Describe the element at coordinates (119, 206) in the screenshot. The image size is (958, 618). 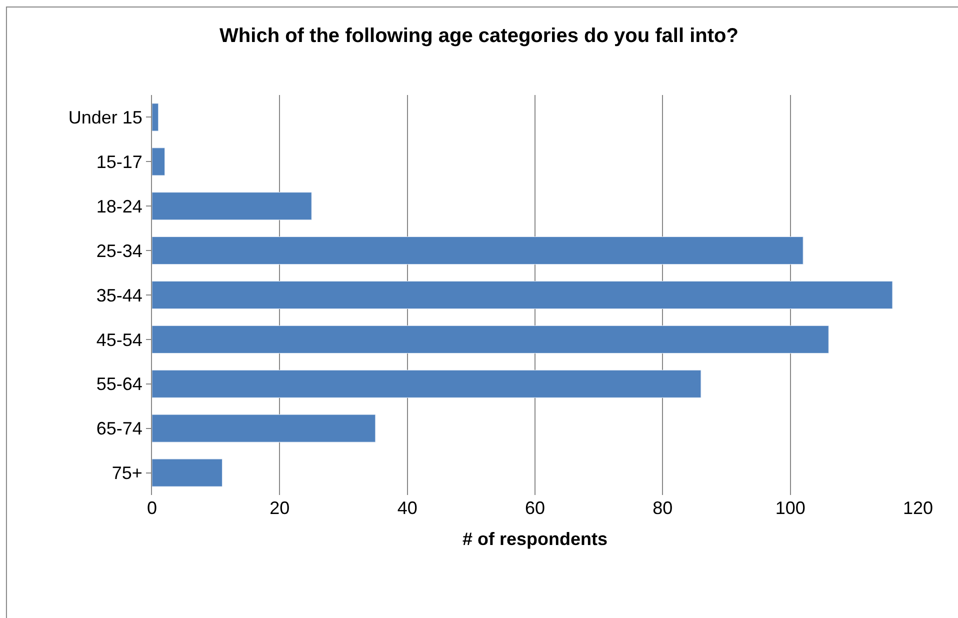
I see `y-tick-label: 18-24` at that location.